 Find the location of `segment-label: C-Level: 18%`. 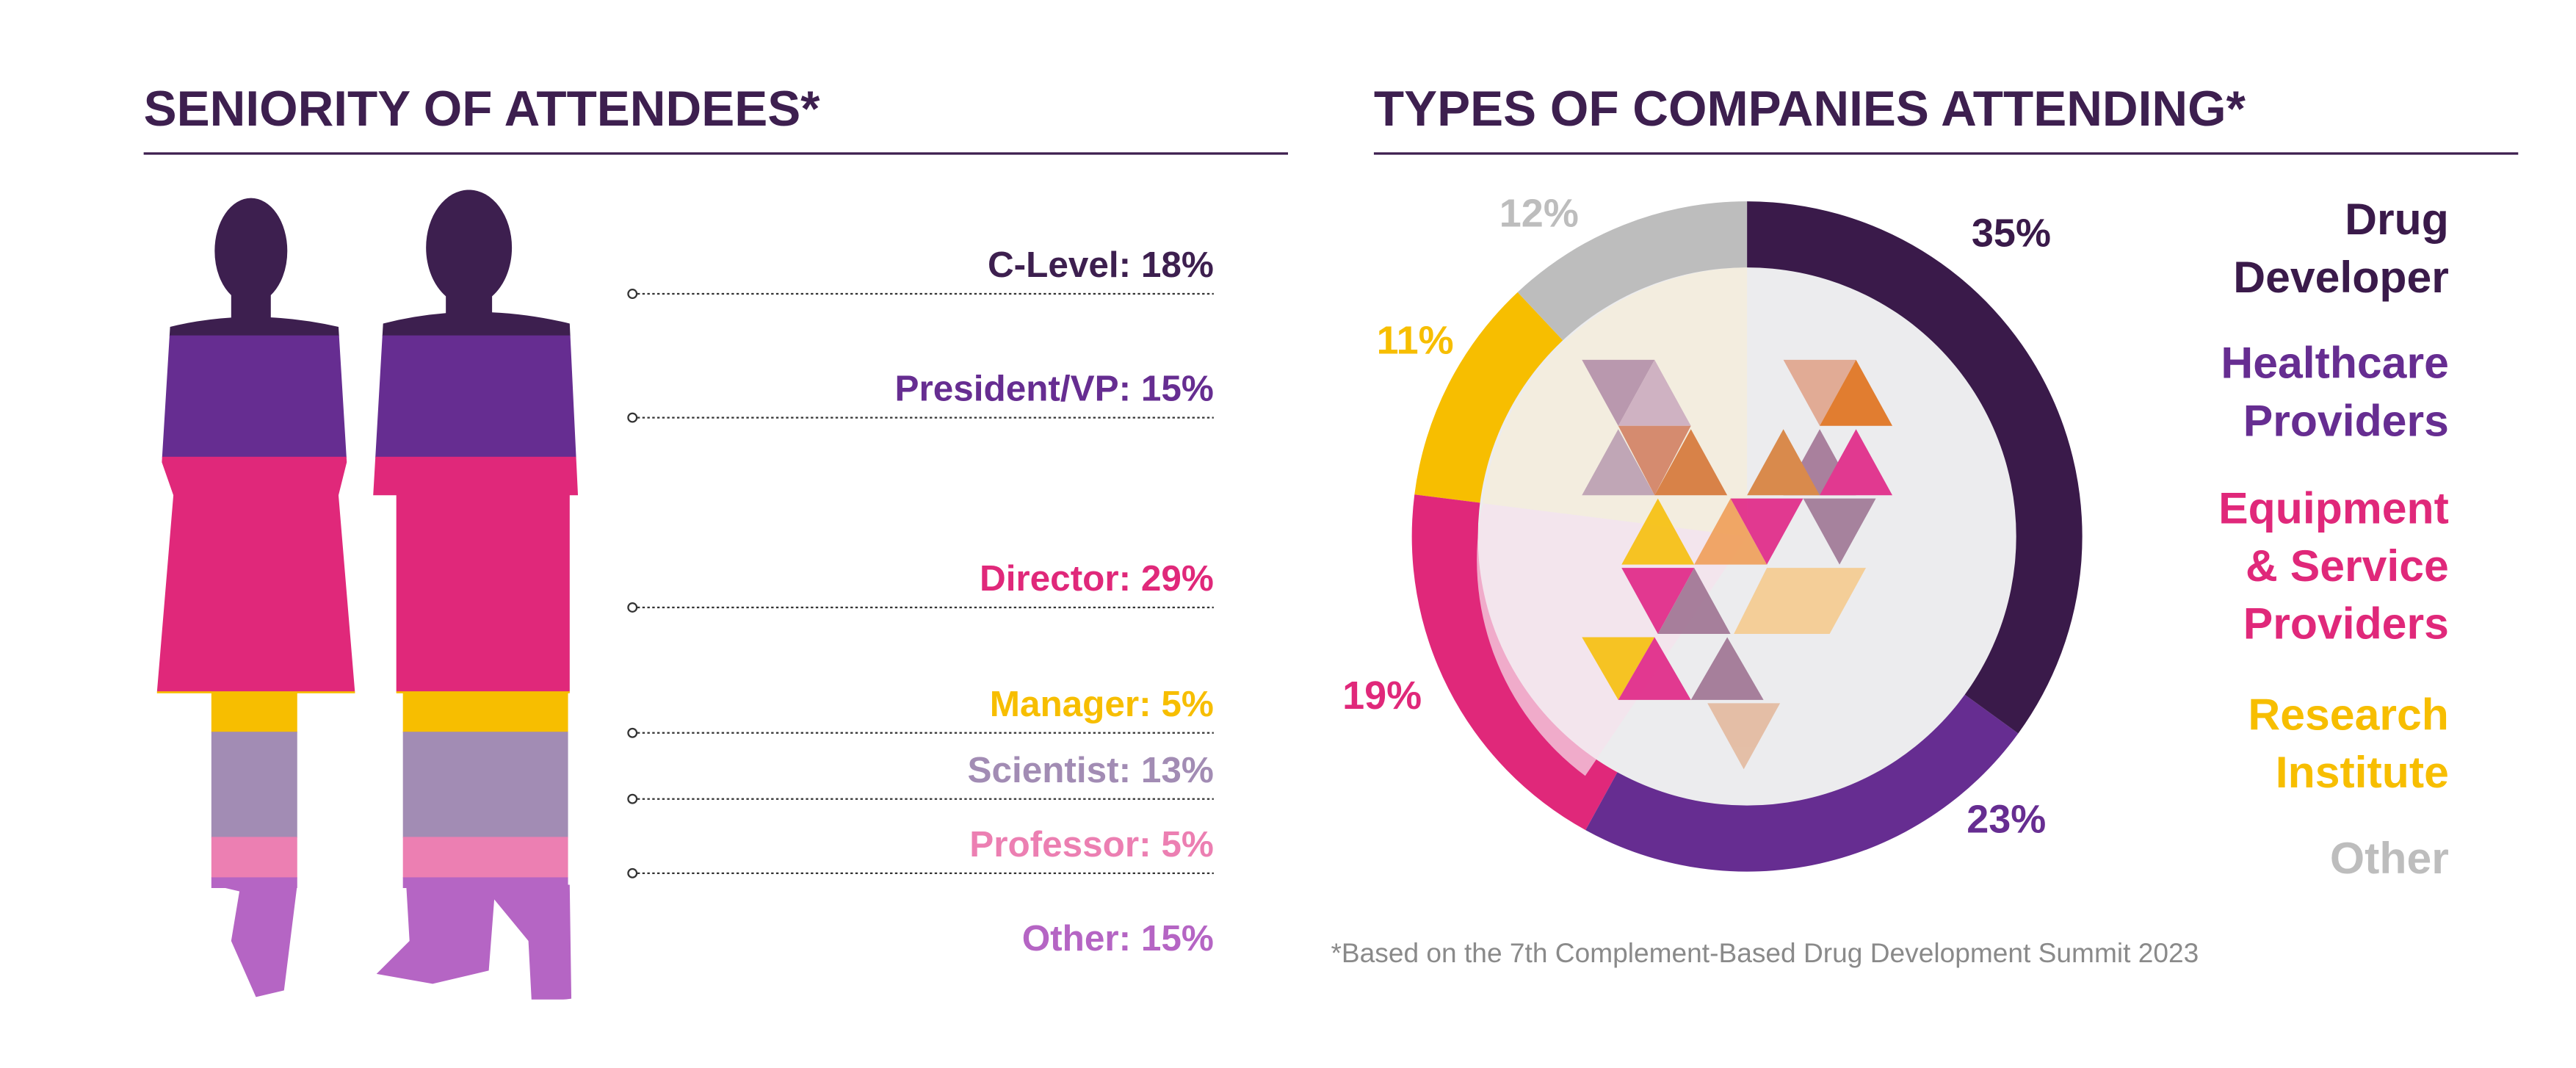

segment-label: C-Level: 18% is located at coordinates (1101, 265).